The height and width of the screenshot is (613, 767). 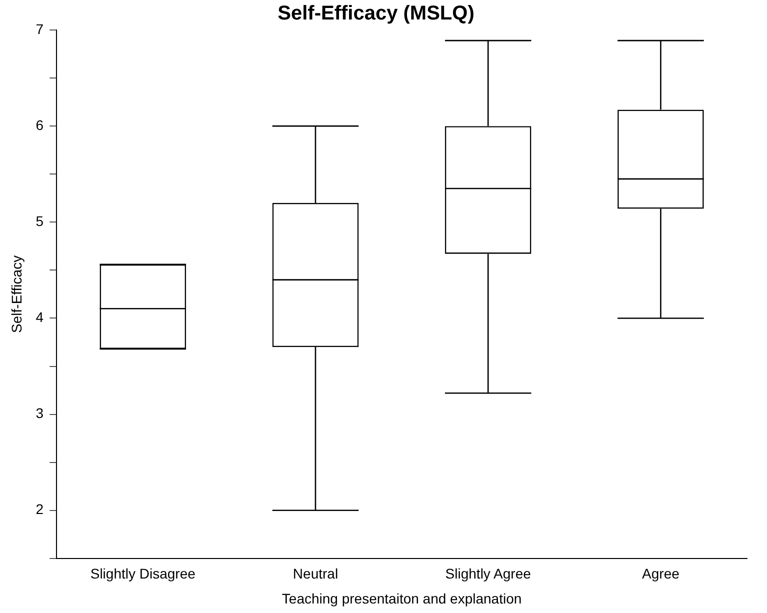 What do you see at coordinates (16, 294) in the screenshot?
I see `y-axis-title: Self-Efficacy` at bounding box center [16, 294].